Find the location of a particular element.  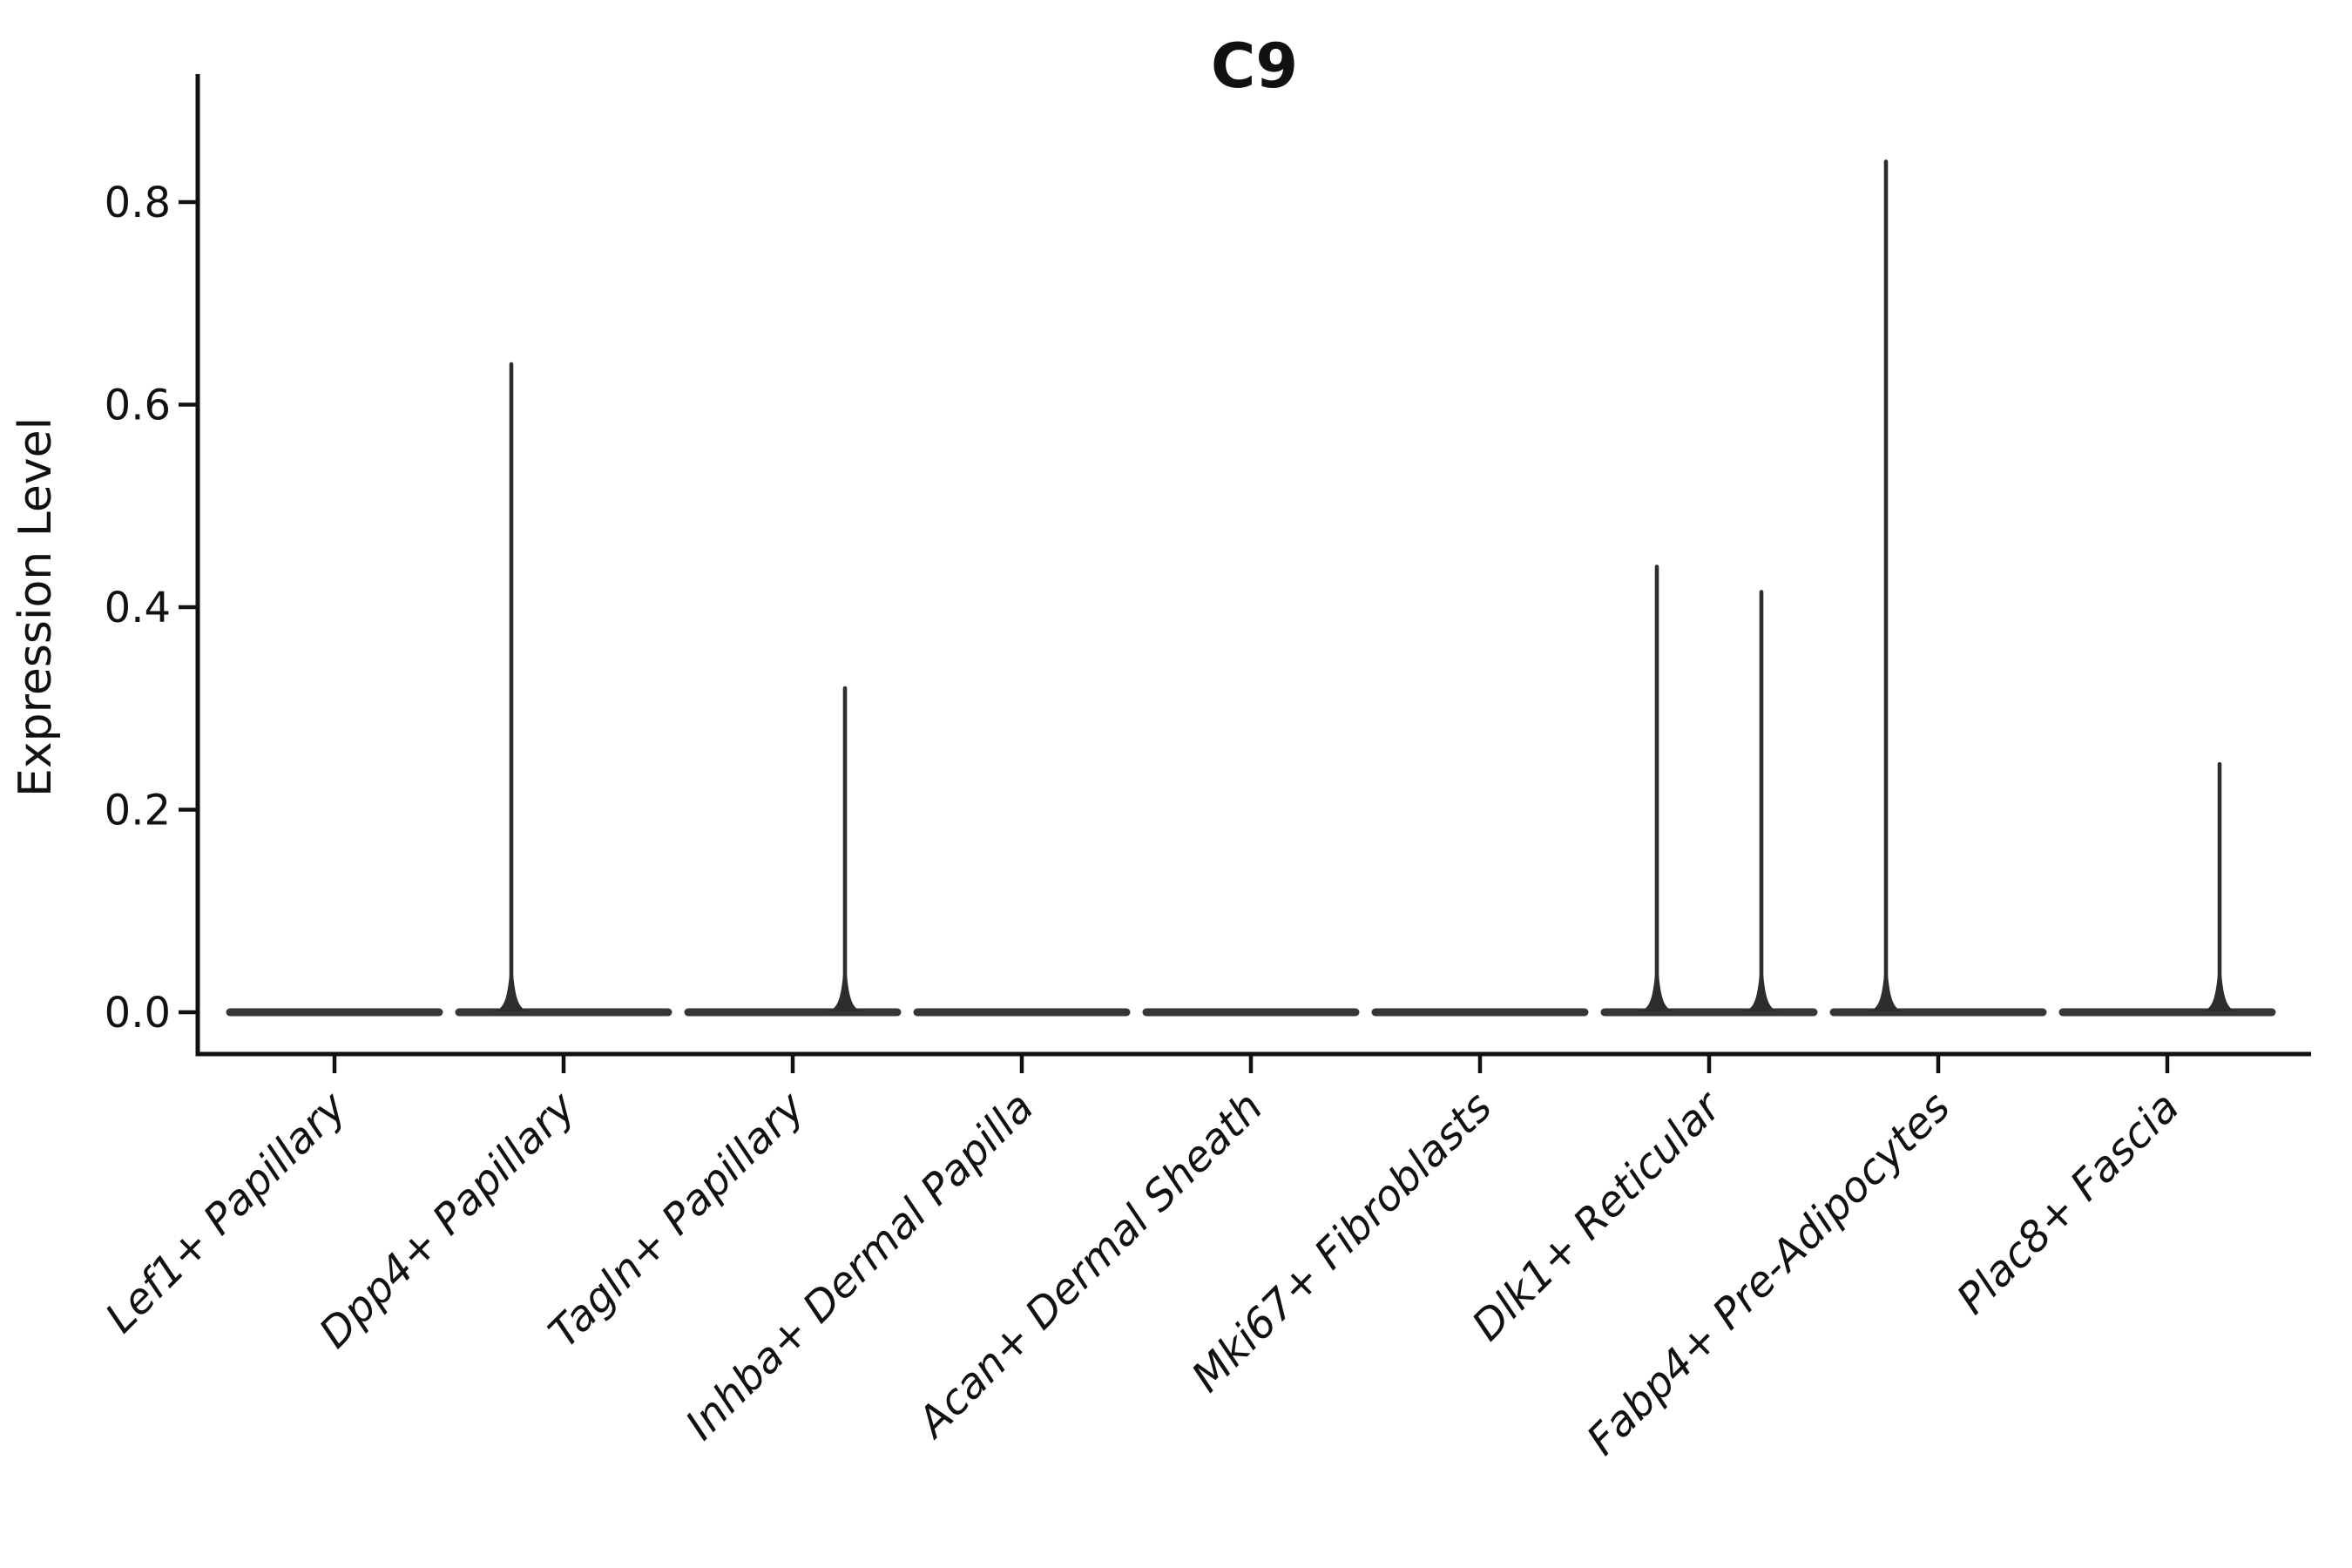

y-axis: 0.0 0.2 0.4 0.6 0.8 is located at coordinates (151, 608).